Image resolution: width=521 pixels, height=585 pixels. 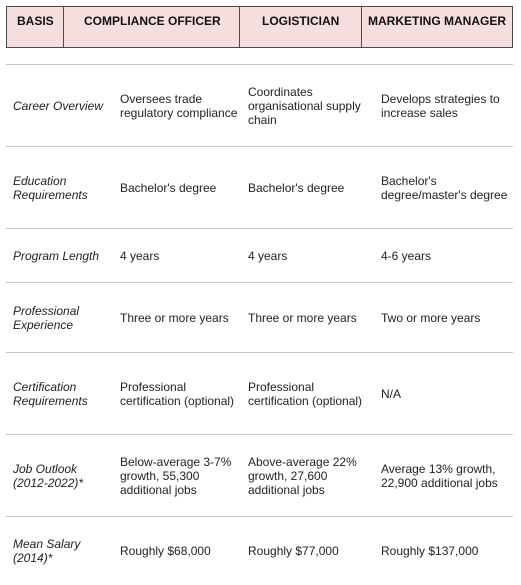 What do you see at coordinates (50, 393) in the screenshot?
I see `row-label: Certification Requirements` at bounding box center [50, 393].